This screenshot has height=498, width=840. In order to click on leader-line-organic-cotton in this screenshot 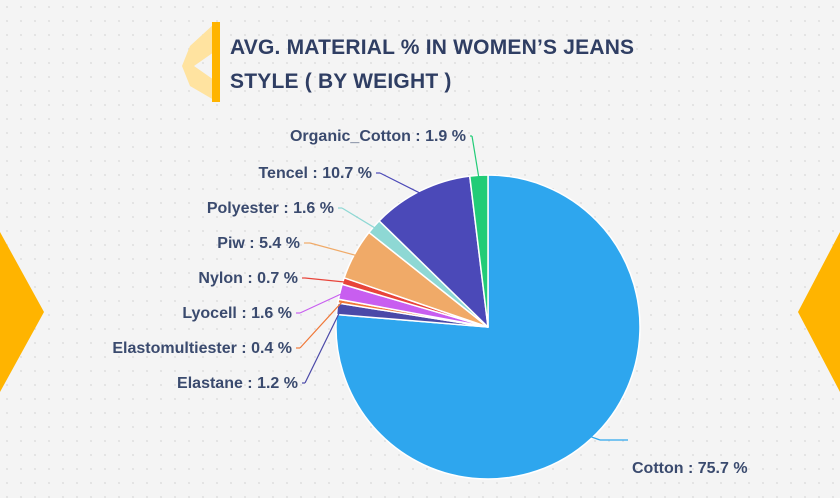, I will do `click(475, 157)`.